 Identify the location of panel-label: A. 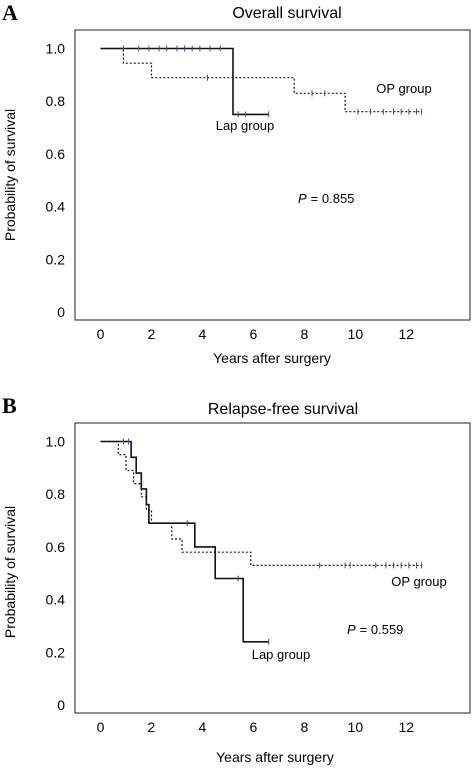
(10, 12).